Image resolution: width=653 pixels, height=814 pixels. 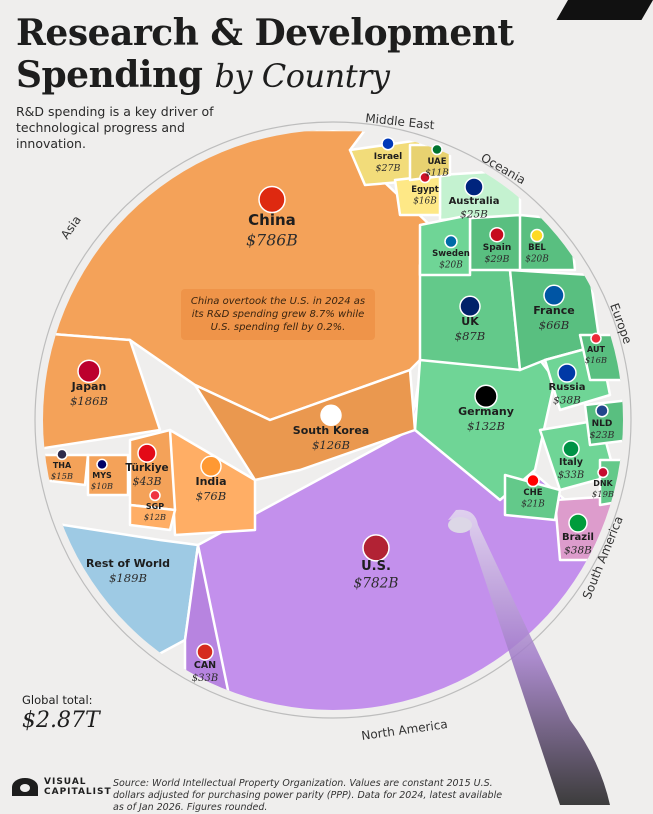 What do you see at coordinates (470, 336) in the screenshot?
I see `cell-value-uk: $87B` at bounding box center [470, 336].